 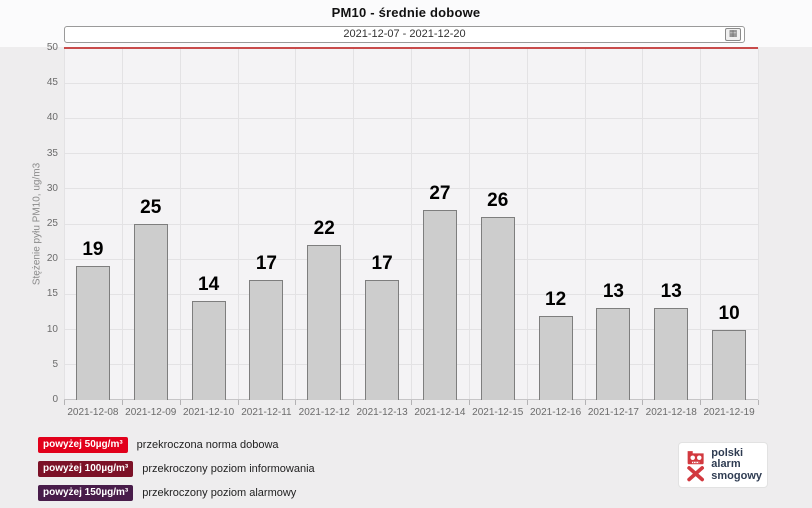 I want to click on x-category-label: 2021-12-19, so click(x=729, y=412).